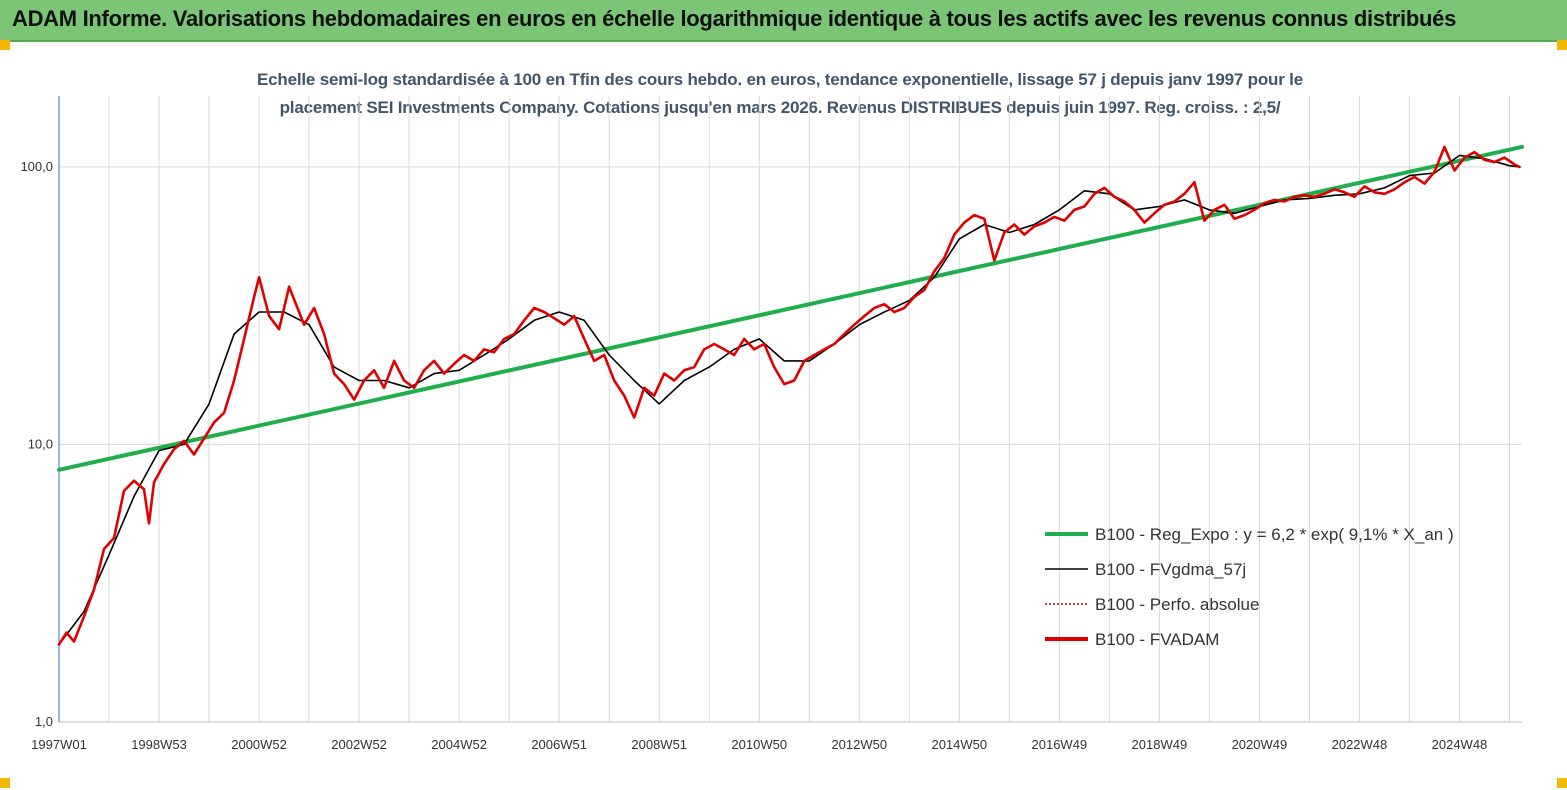 This screenshot has width=1567, height=790. Describe the element at coordinates (1060, 744) in the screenshot. I see `x-tick-label: 2016W49` at that location.